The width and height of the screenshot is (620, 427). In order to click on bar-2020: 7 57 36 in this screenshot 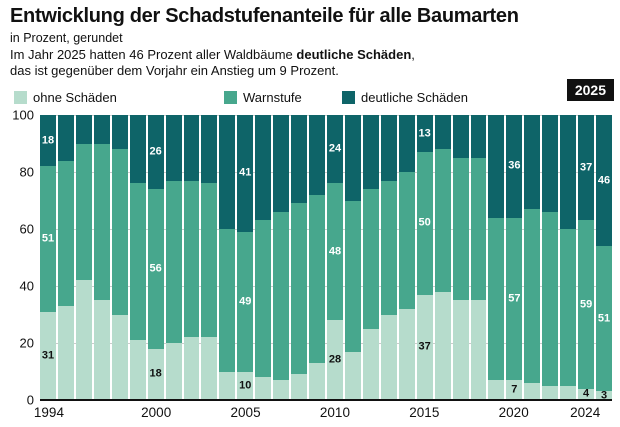, I will do `click(514, 257)`.